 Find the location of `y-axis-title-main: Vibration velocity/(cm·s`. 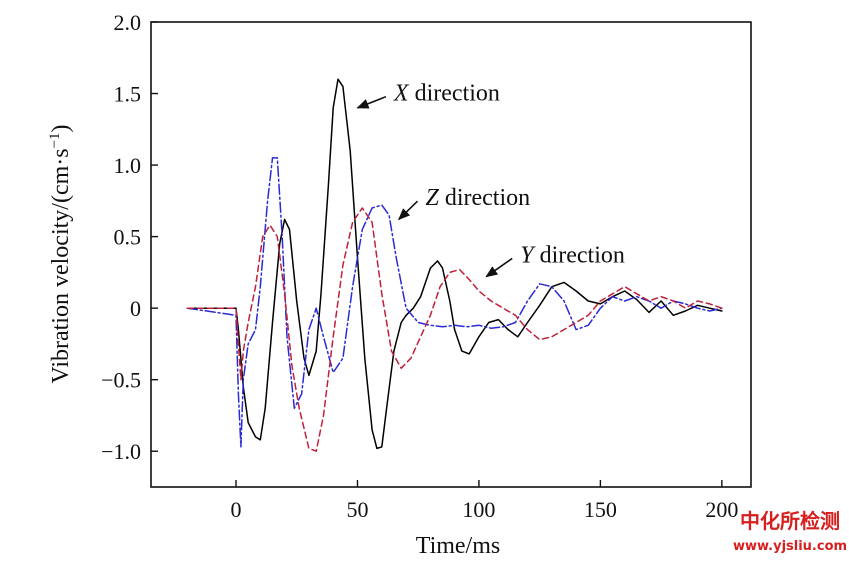

y-axis-title-main: Vibration velocity/(cm·s is located at coordinates (61, 265).